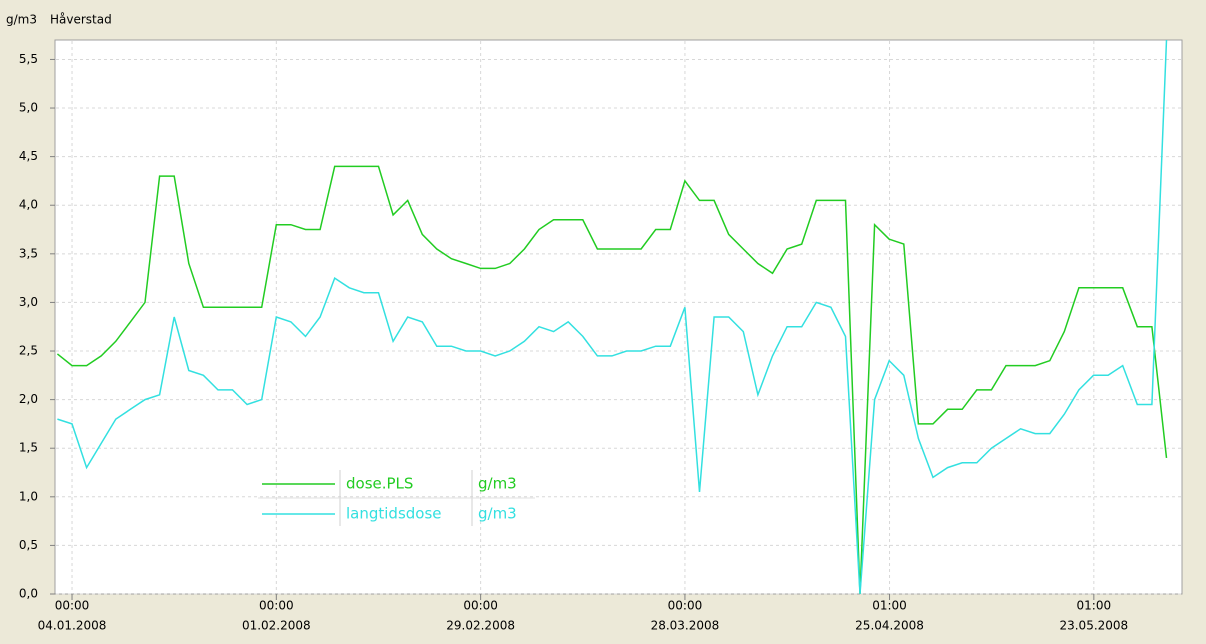  What do you see at coordinates (1093, 626) in the screenshot?
I see `x-tick-date: 23.05.2008` at bounding box center [1093, 626].